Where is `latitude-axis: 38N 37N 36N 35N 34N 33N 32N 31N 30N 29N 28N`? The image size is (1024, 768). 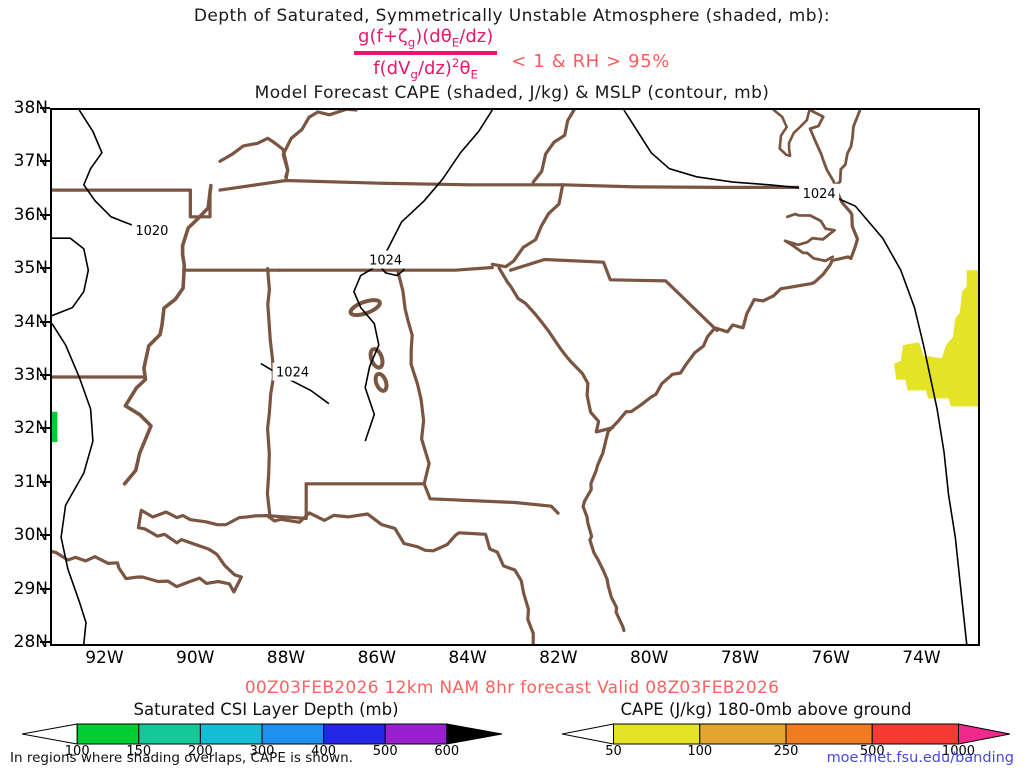
latitude-axis: 38N 37N 36N 35N 34N 33N 32N 31N 30N 29N 28N is located at coordinates (25, 375).